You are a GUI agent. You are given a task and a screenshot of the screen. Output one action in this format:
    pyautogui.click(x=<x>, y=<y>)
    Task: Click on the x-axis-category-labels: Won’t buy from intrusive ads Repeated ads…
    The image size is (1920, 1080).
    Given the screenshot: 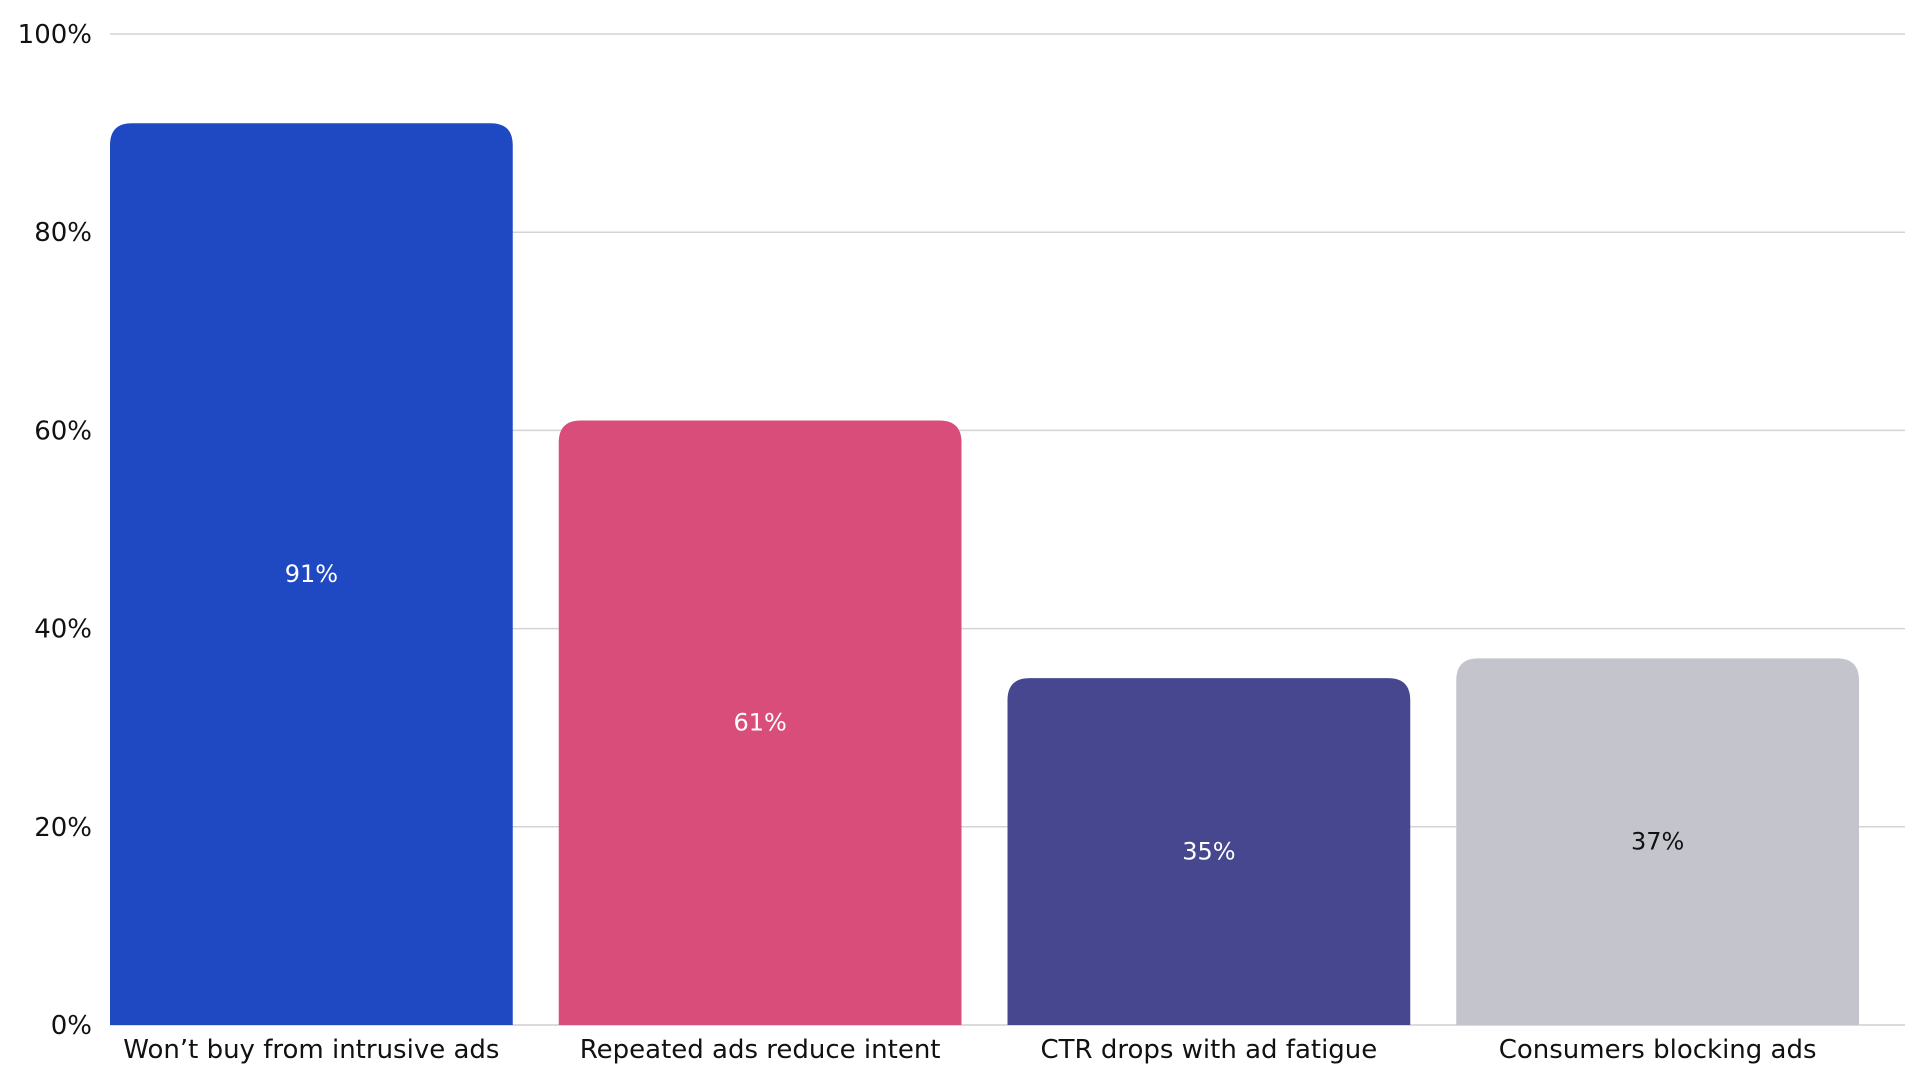 What is the action you would take?
    pyautogui.click(x=969, y=1050)
    